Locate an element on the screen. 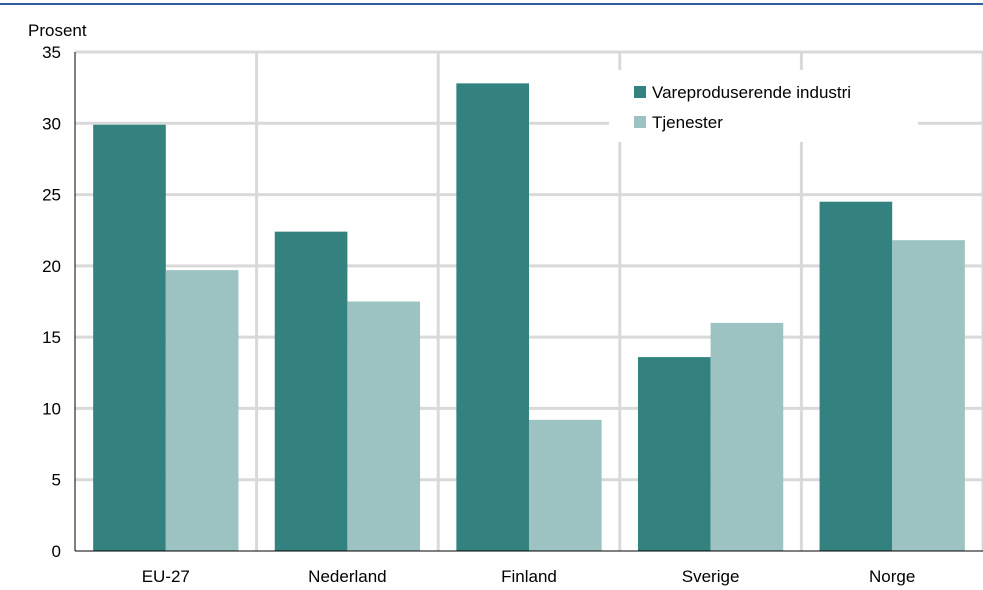 The image size is (983, 590). x-tick-label-2: Finland is located at coordinates (529, 576).